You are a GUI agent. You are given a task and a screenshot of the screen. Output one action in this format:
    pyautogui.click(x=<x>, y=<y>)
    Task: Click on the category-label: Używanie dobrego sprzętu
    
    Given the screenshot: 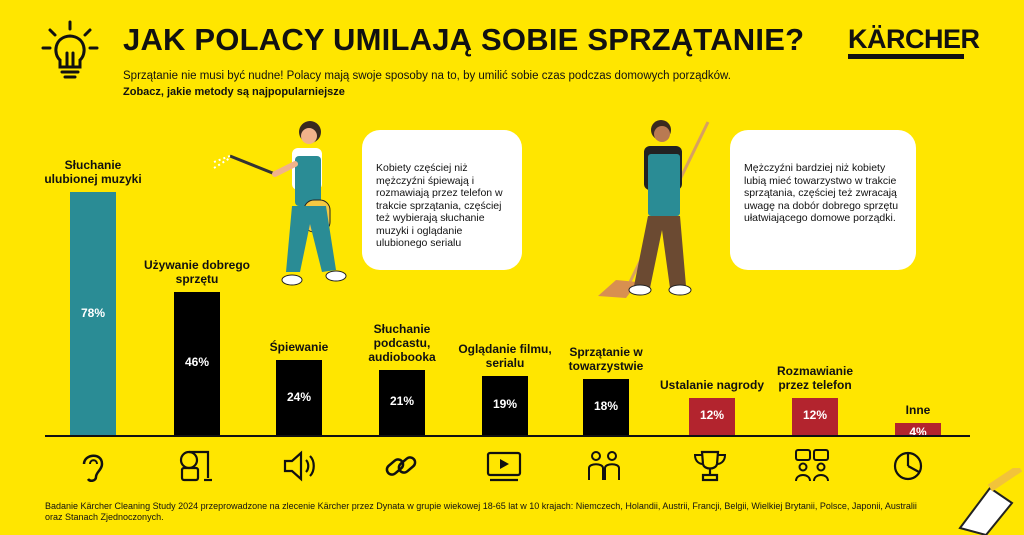 What is the action you would take?
    pyautogui.click(x=196, y=271)
    